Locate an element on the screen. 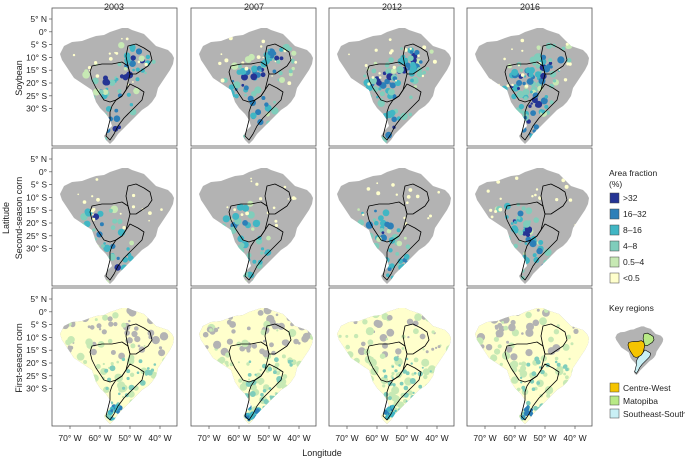 Image resolution: width=685 pixels, height=460 pixels. map-panel-second-season-corn-2003 is located at coordinates (114, 217).